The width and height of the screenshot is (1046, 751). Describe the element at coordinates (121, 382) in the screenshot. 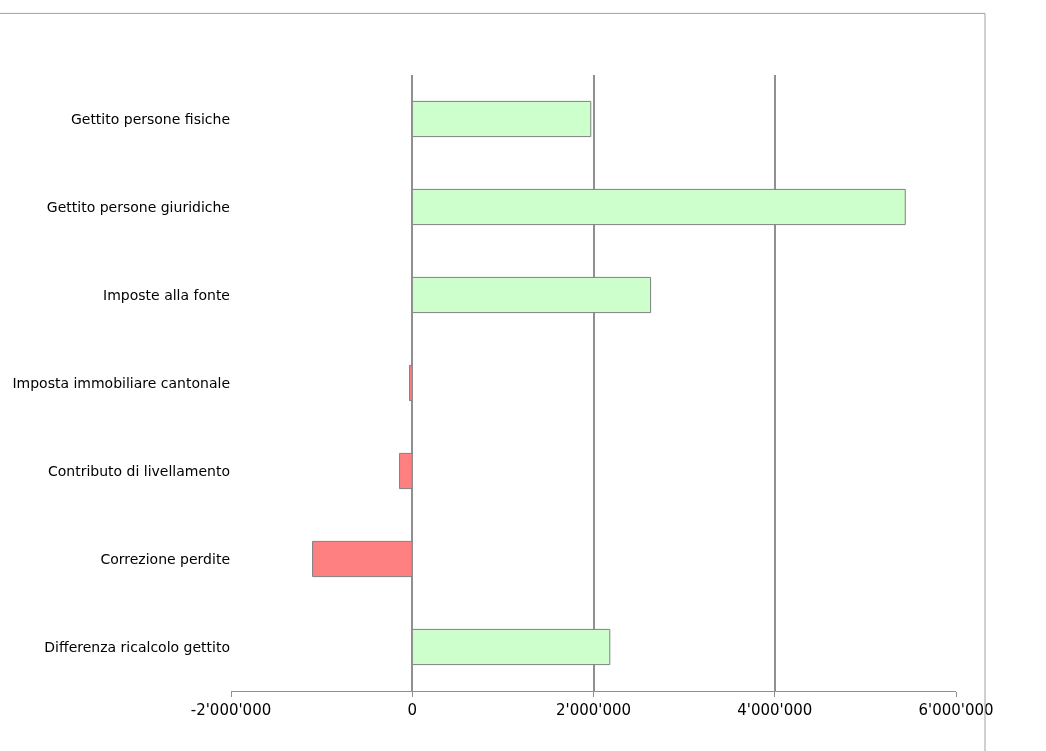

I see `y-tick-label: Imposta immobiliare cantonale` at that location.